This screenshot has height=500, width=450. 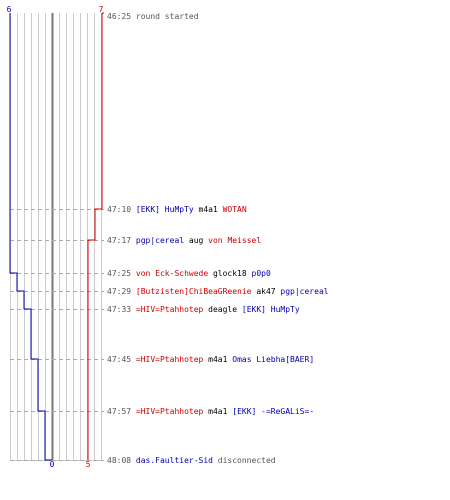 What do you see at coordinates (244, 460) in the screenshot?
I see `event-note: disconnected` at bounding box center [244, 460].